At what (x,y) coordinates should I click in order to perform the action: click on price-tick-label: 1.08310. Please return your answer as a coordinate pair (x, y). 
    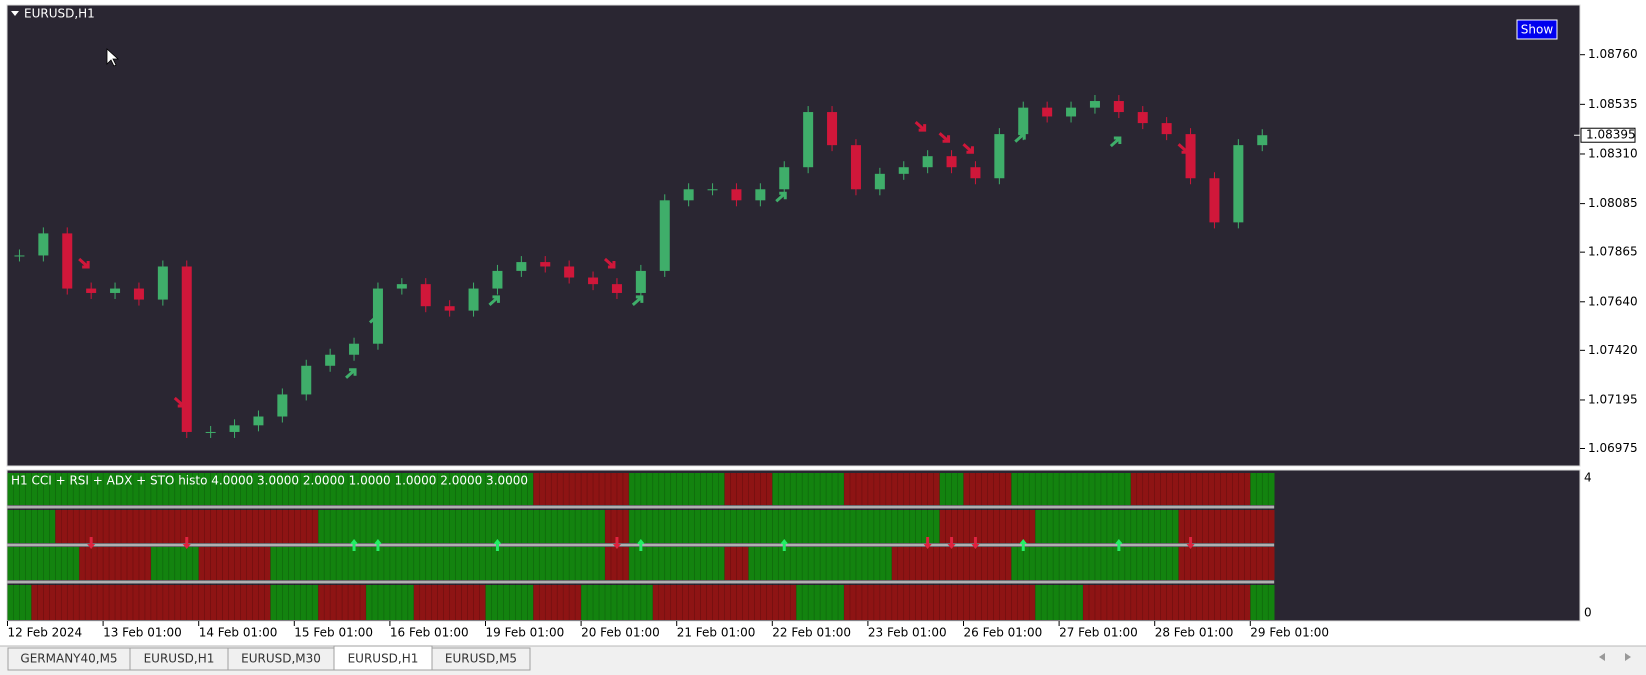
    Looking at the image, I should click on (1613, 153).